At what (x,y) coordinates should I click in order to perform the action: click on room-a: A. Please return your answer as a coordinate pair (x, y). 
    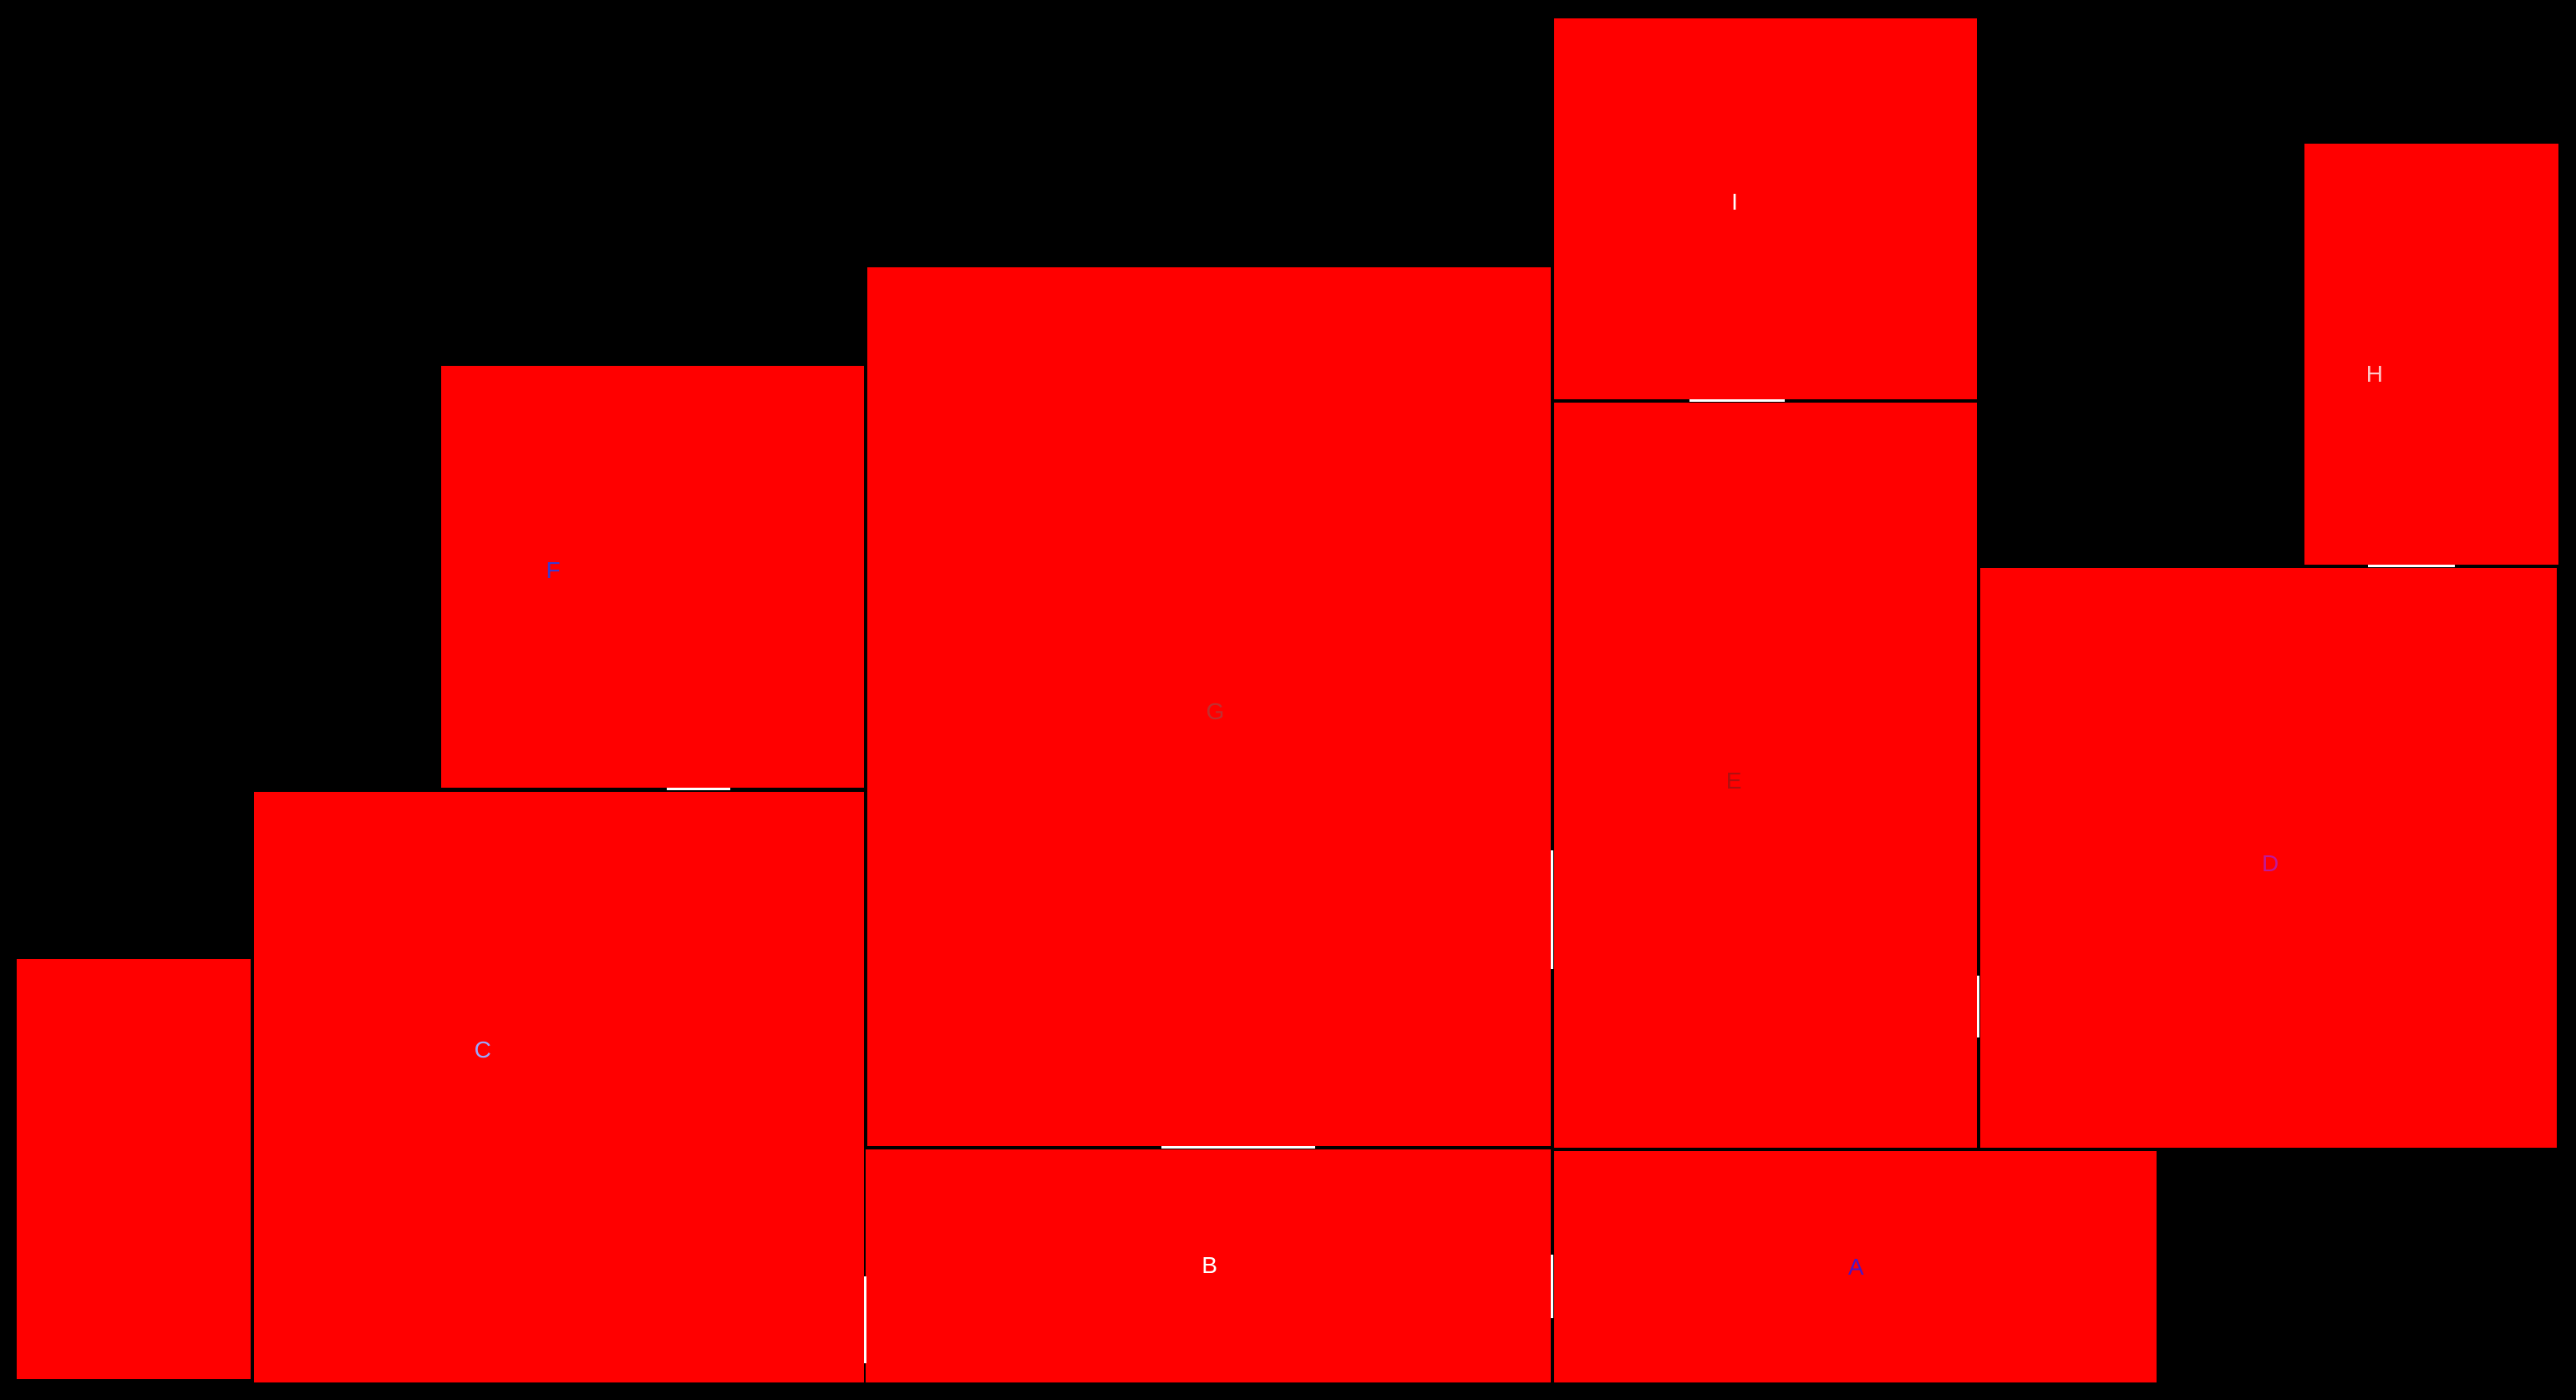
    Looking at the image, I should click on (1855, 1266).